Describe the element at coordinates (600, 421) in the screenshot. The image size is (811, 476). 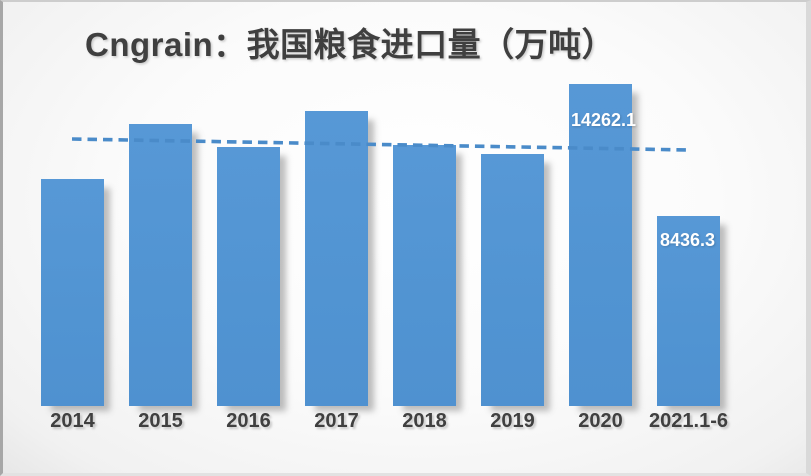
I see `x-label-2020: 2020` at that location.